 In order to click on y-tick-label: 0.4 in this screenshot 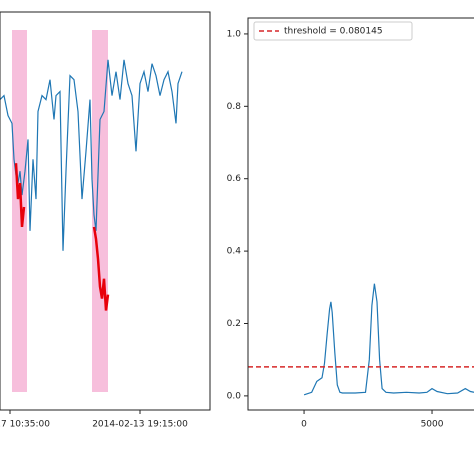, I will do `click(234, 252)`.